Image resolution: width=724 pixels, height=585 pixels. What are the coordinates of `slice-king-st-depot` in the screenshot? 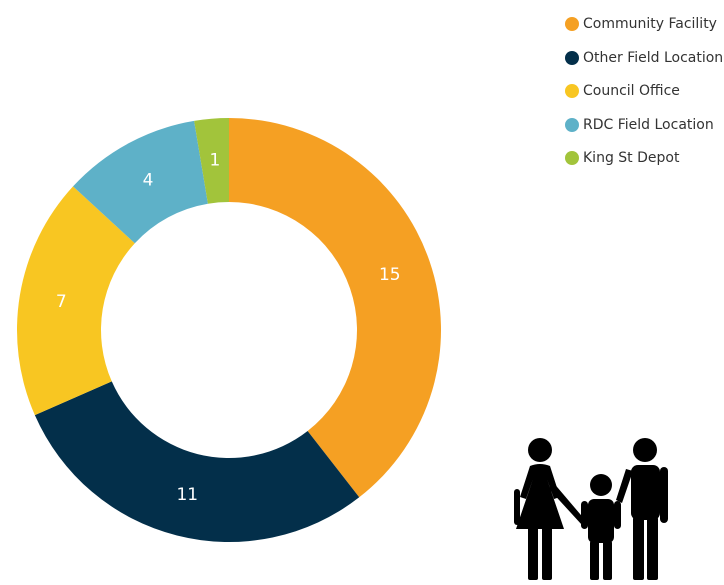 It's located at (211, 161).